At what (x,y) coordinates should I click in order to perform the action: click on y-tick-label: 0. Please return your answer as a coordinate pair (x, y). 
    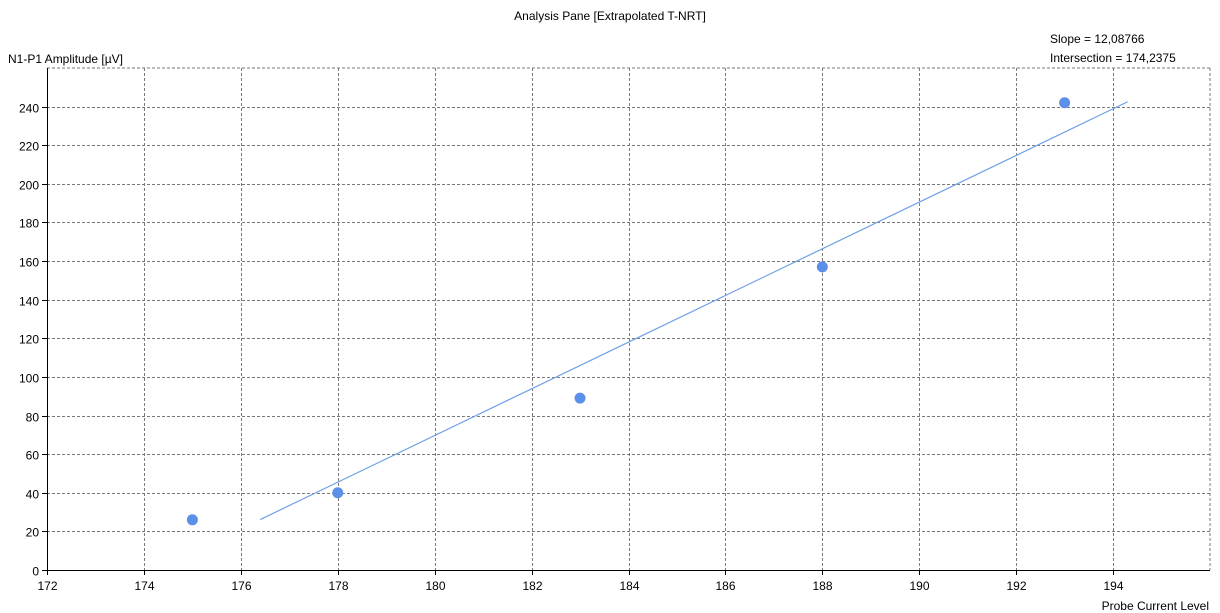
    Looking at the image, I should click on (35, 572).